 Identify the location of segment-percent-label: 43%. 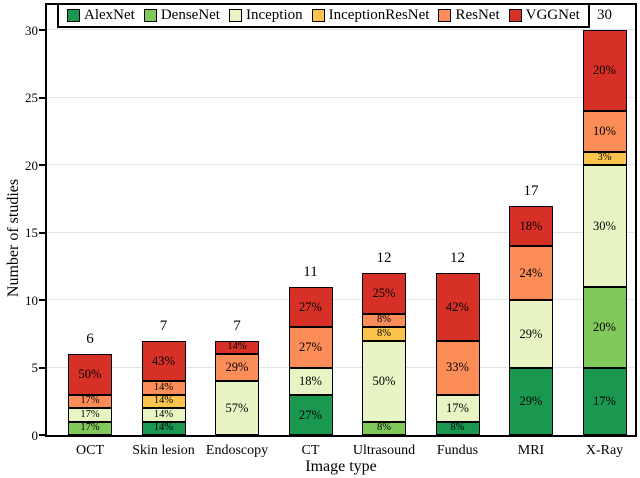
(163, 360).